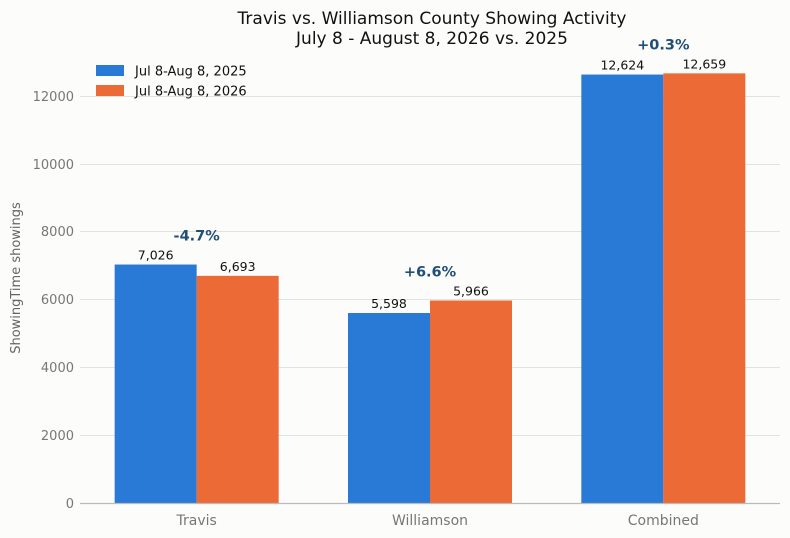 The height and width of the screenshot is (538, 790). Describe the element at coordinates (57, 436) in the screenshot. I see `y-tick-label: 2000` at that location.